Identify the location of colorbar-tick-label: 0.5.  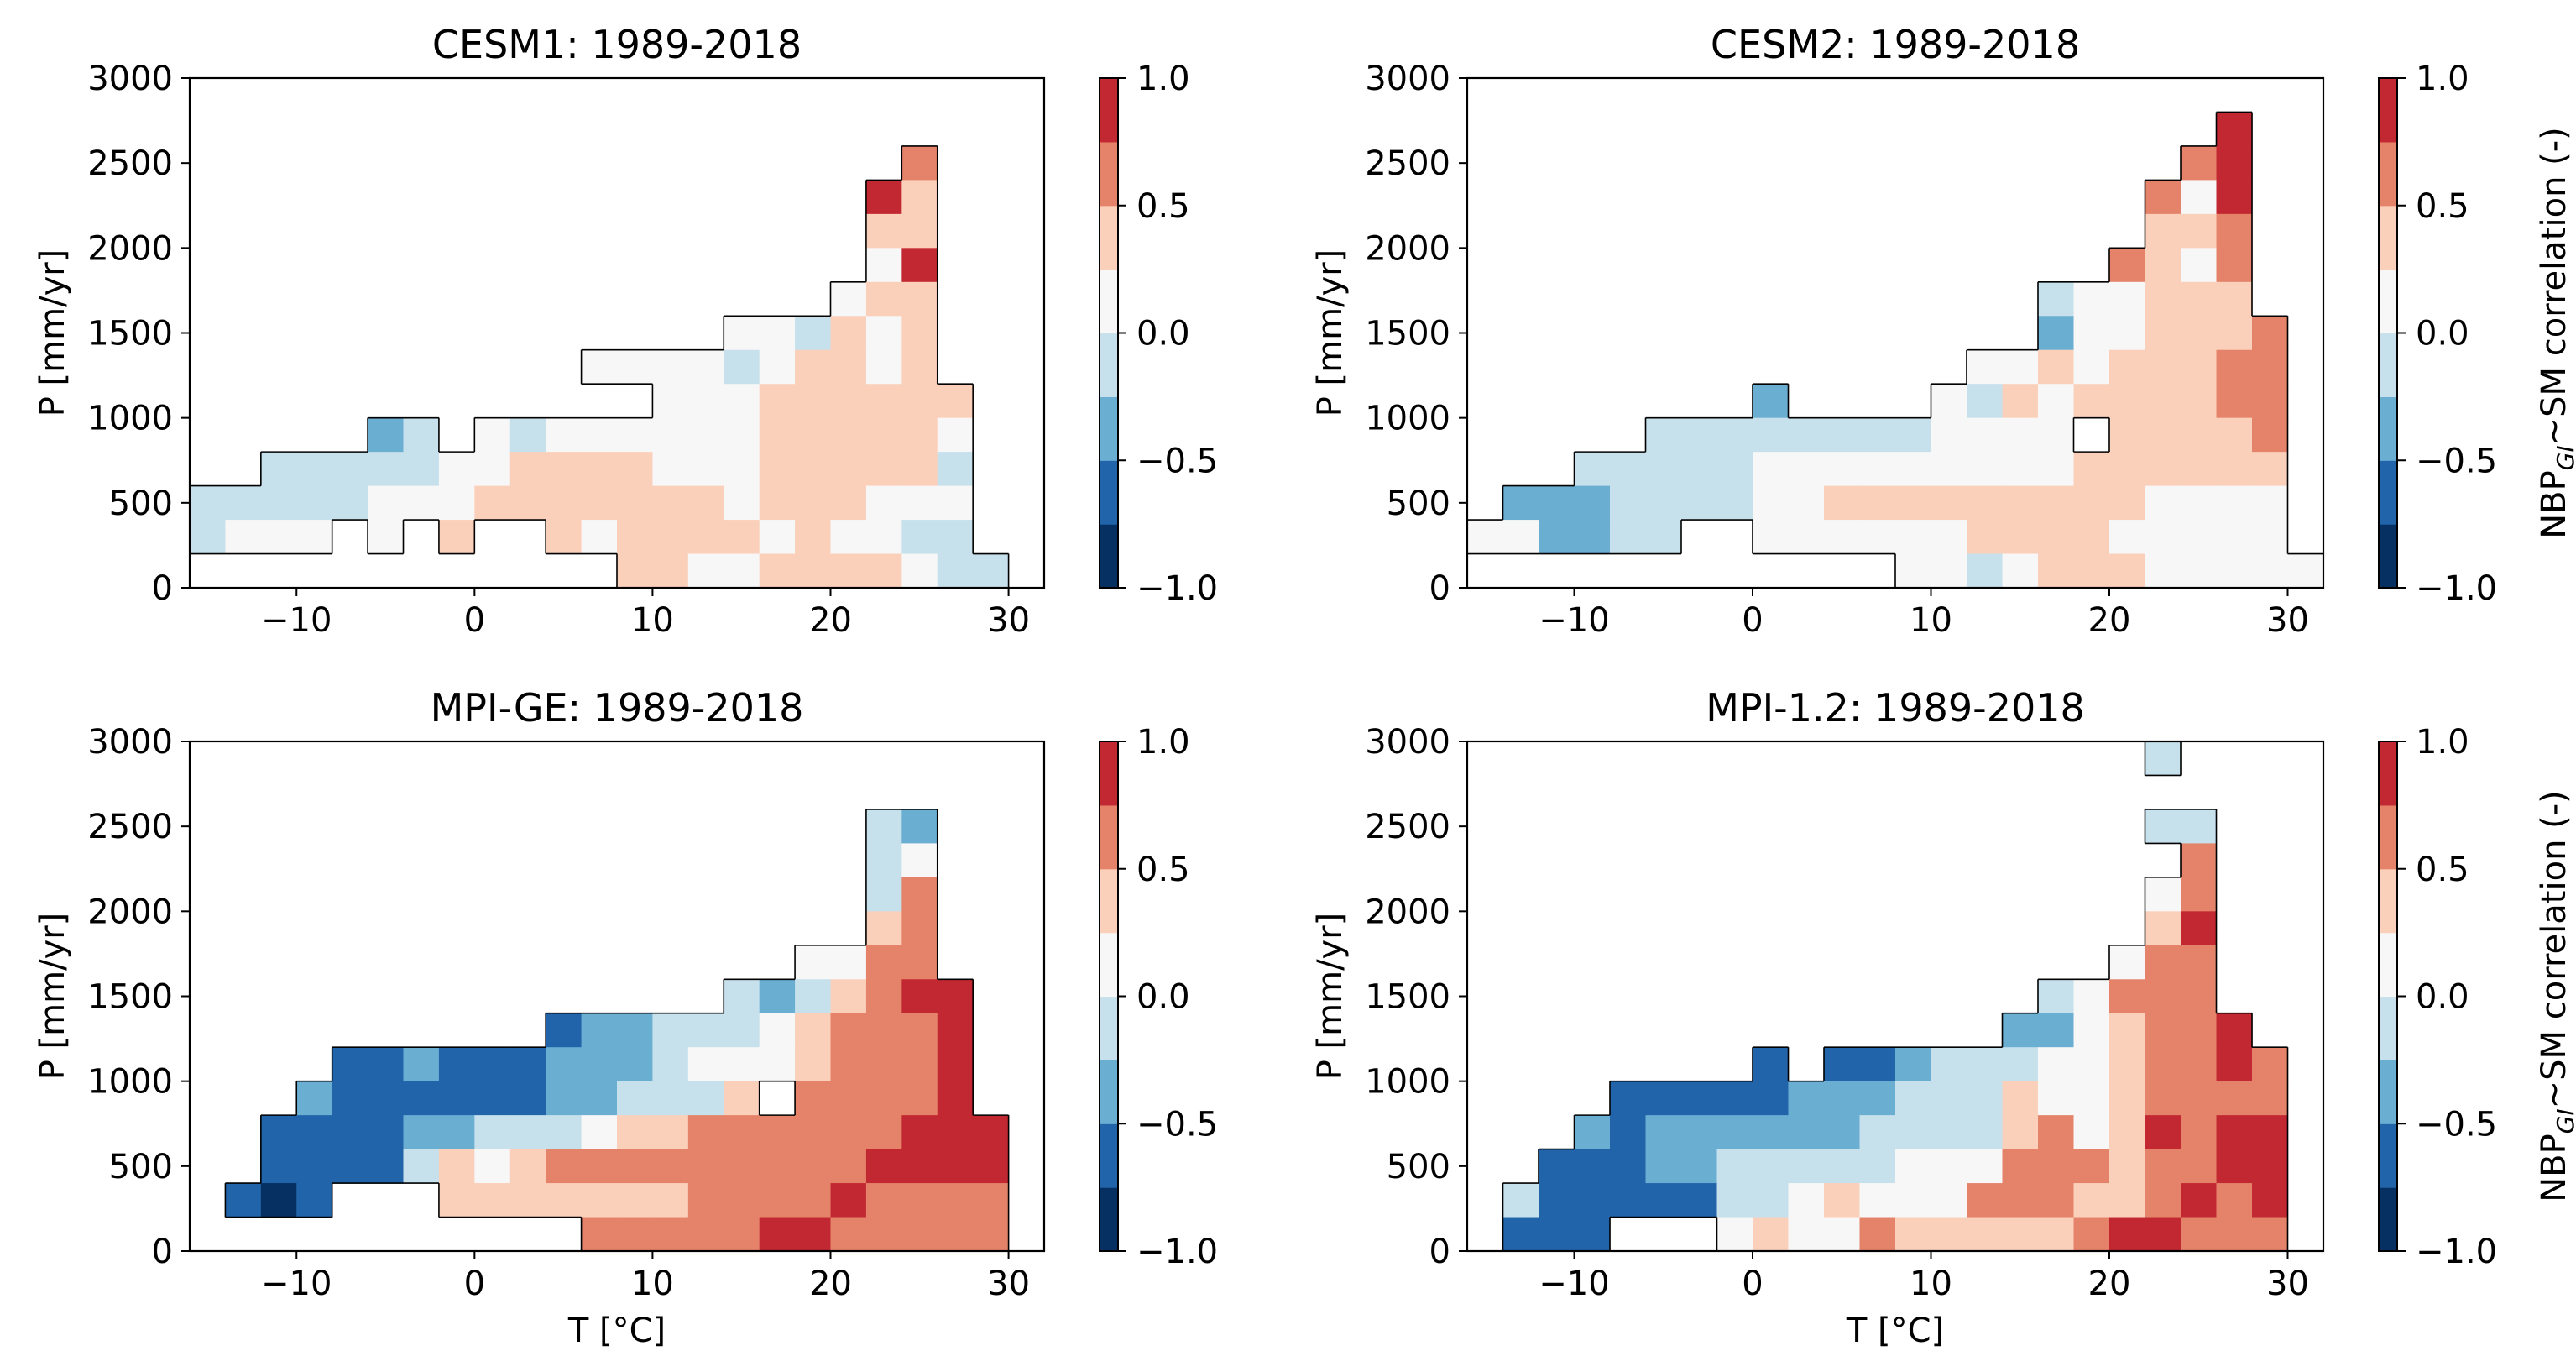
(2442, 207).